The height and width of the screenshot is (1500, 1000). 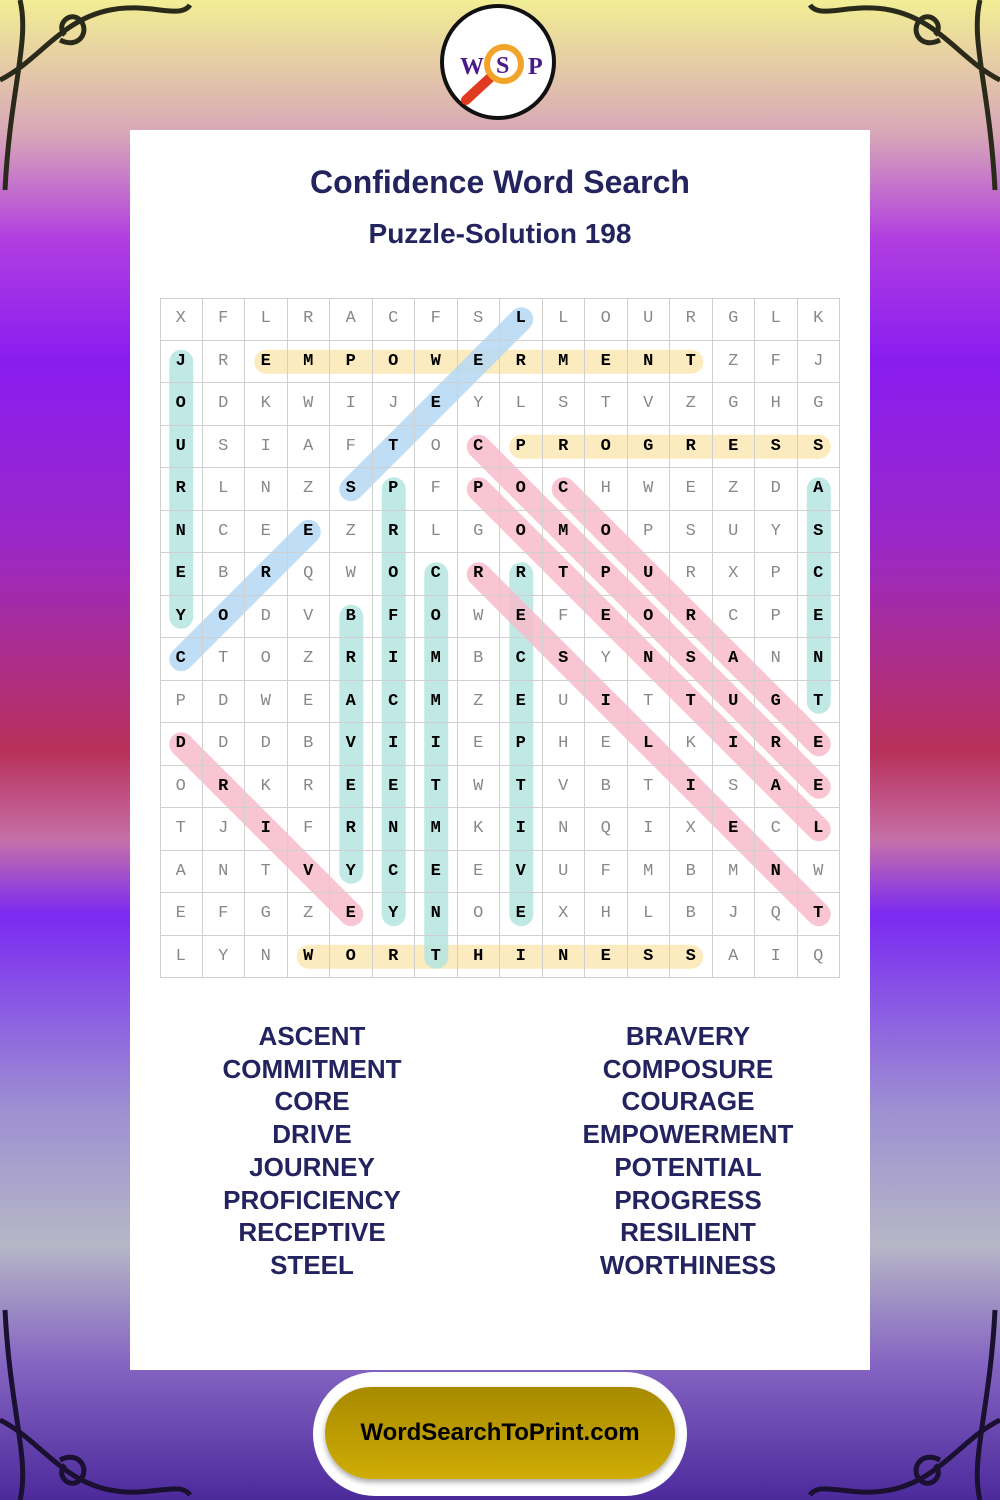 I want to click on highlight-steel, so click(x=436, y=404).